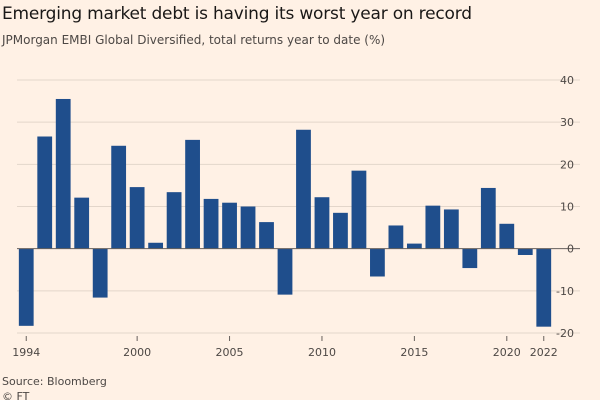  What do you see at coordinates (119, 197) in the screenshot?
I see `bar-1999` at bounding box center [119, 197].